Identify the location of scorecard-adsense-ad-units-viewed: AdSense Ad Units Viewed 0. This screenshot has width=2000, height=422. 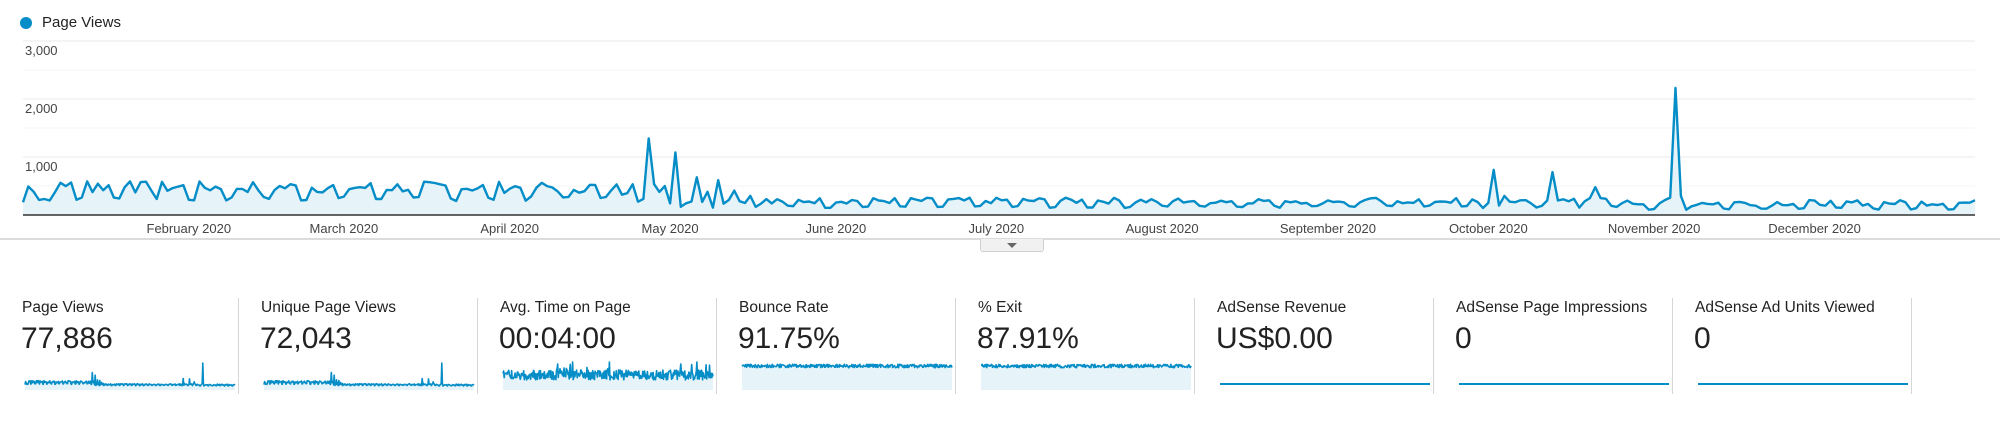
(1792, 346).